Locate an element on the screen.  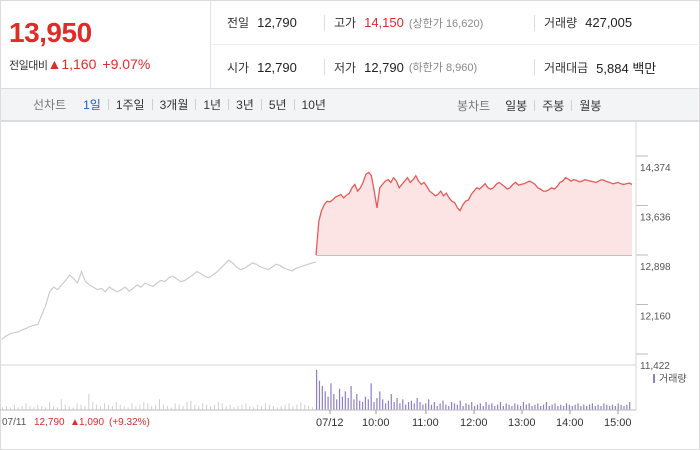
stat-amount: 거래대금 5,884 백만 is located at coordinates (617, 67).